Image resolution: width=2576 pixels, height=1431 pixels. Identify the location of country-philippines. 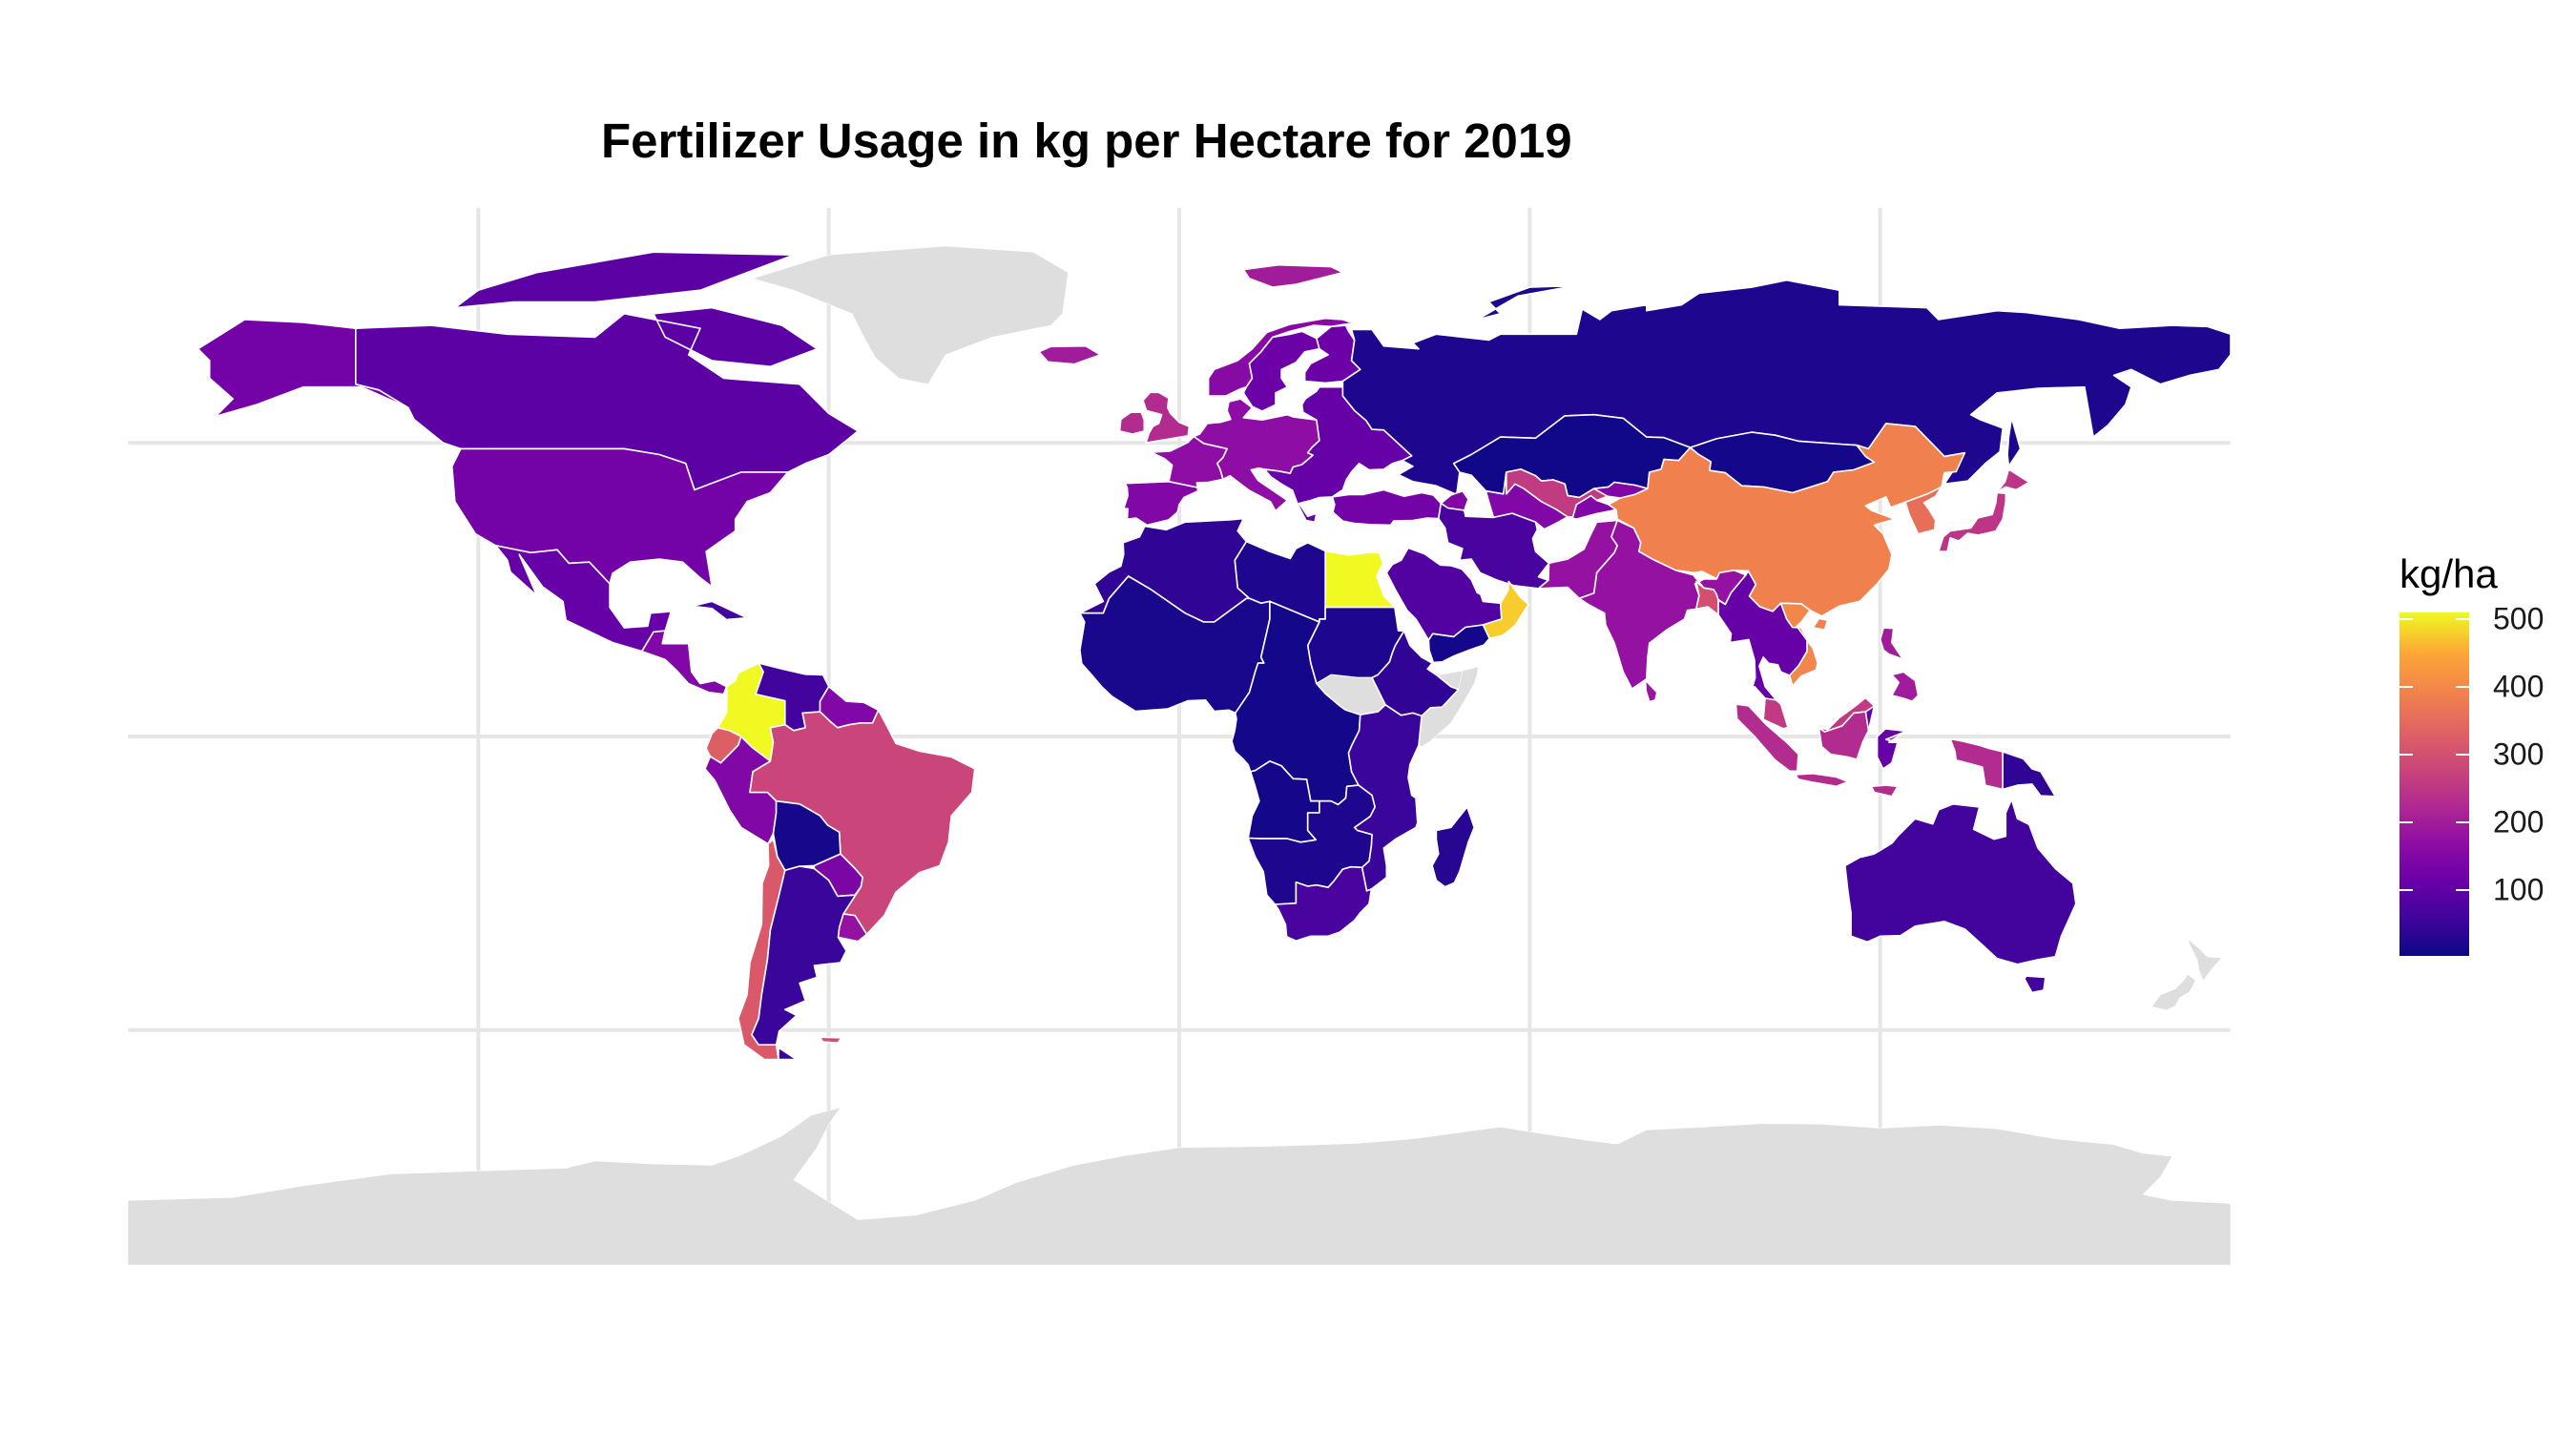
(1899, 664).